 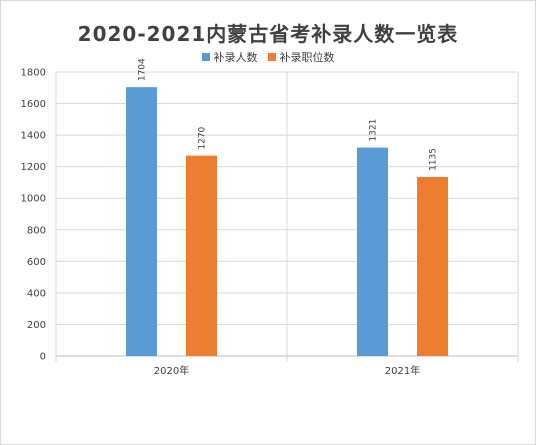 What do you see at coordinates (33, 73) in the screenshot?
I see `y-tick-label: 1800` at bounding box center [33, 73].